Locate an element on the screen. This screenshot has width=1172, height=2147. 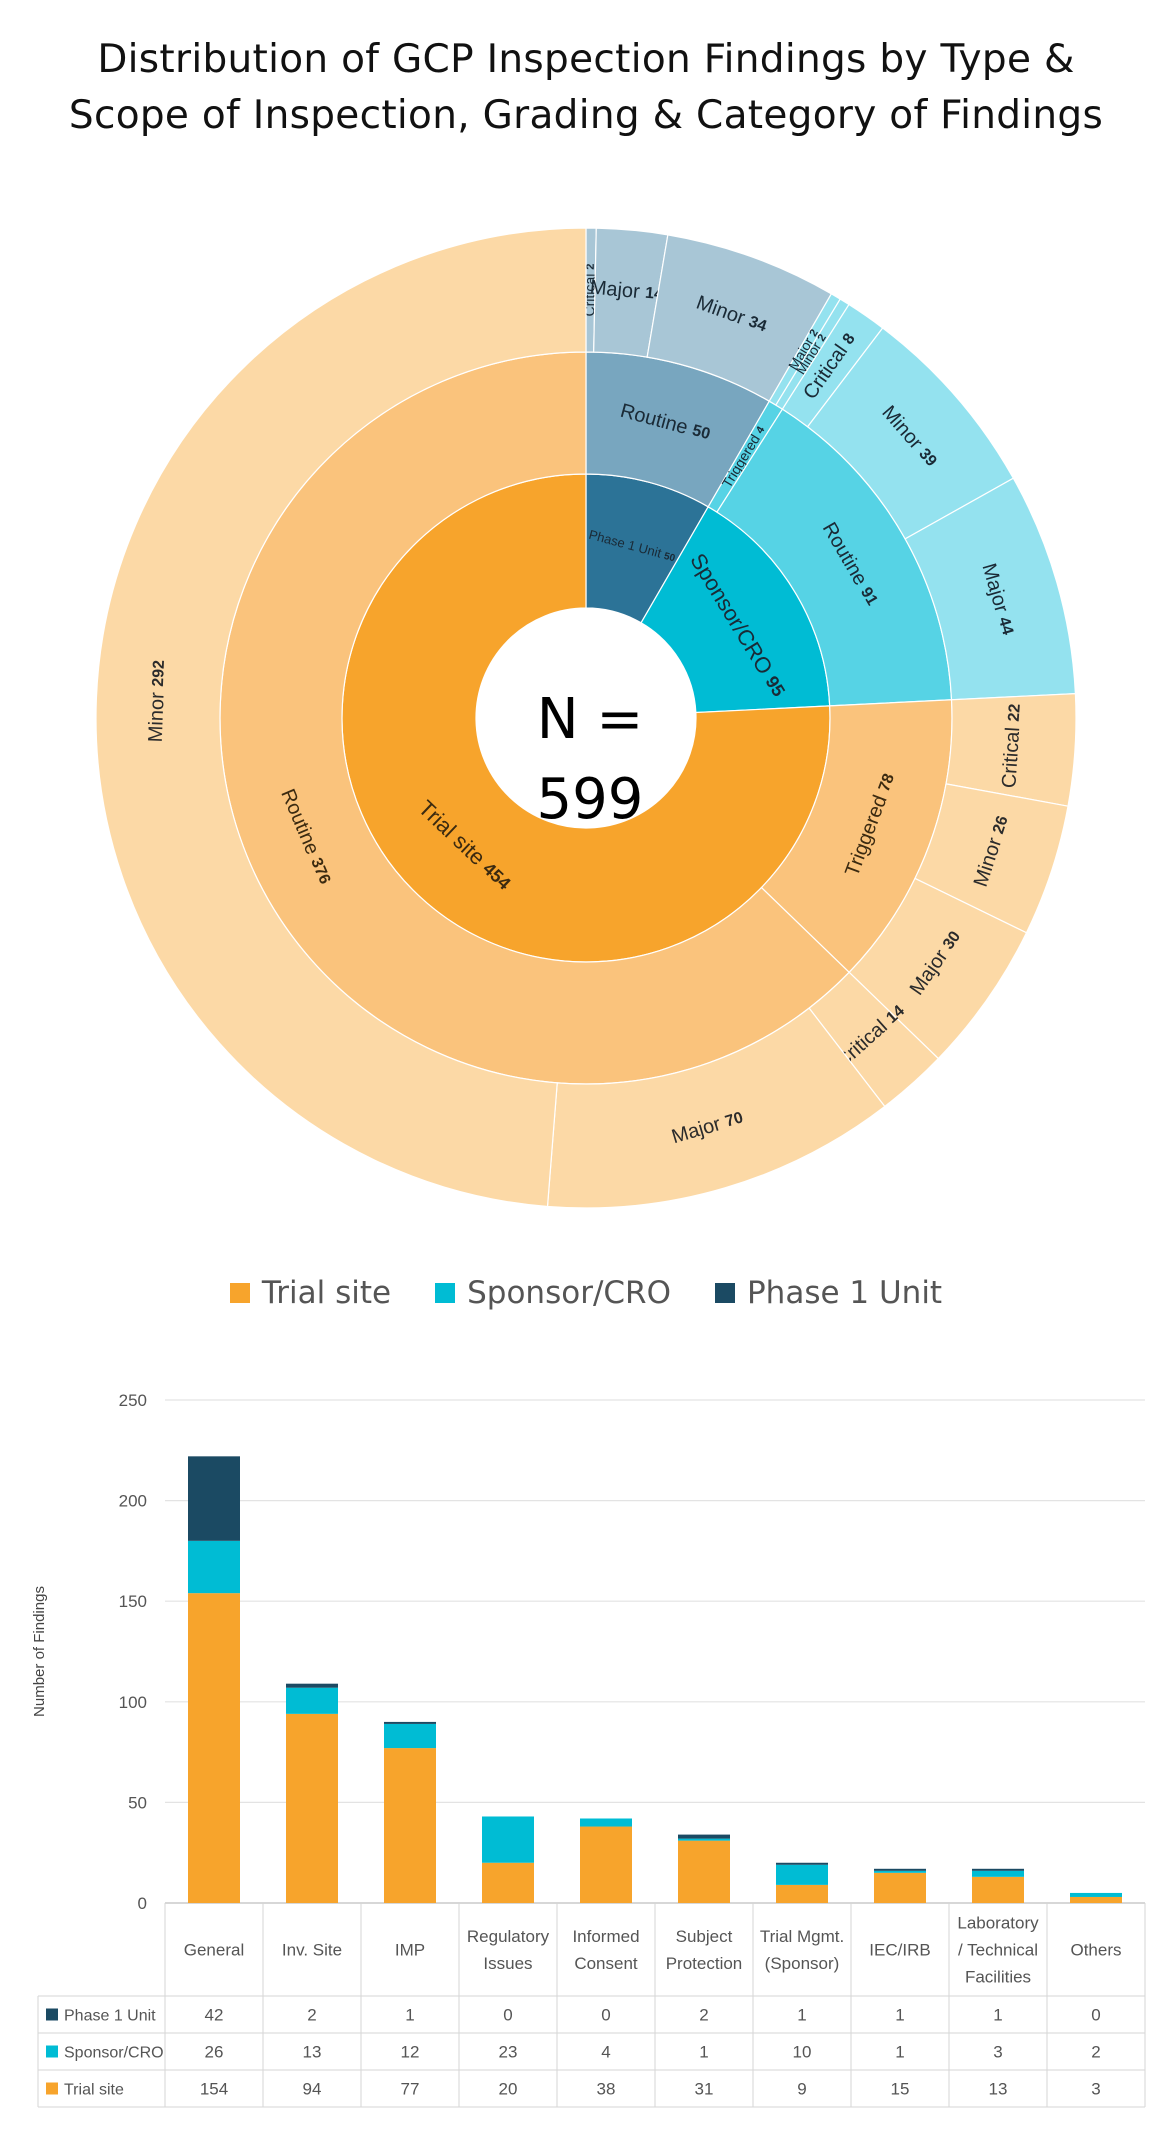
table-row-label-sponsor-cro: Sponsor/CRO is located at coordinates (114, 2053).